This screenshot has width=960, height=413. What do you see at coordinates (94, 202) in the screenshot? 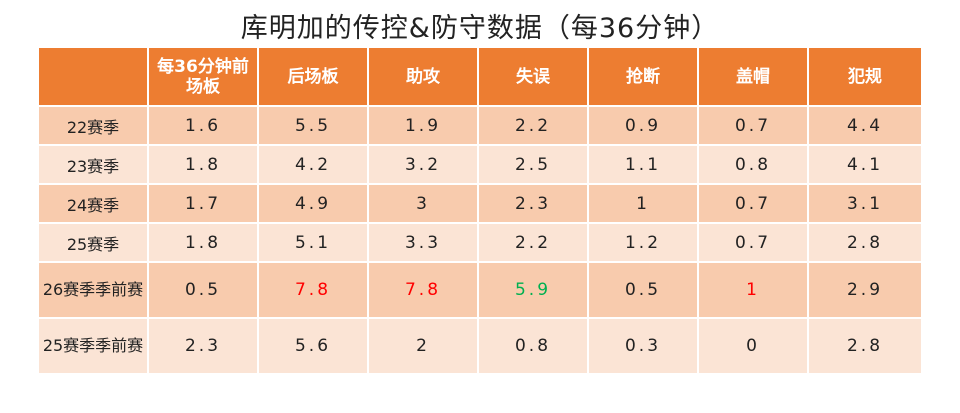
I see `row-label: 24赛季` at bounding box center [94, 202].